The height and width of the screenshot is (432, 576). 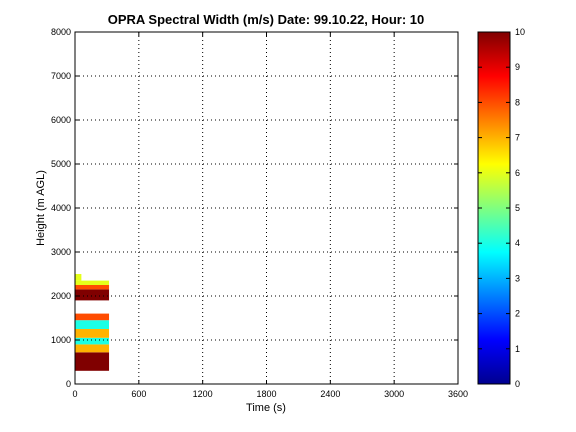 What do you see at coordinates (68, 384) in the screenshot?
I see `y-tick-label: 0` at bounding box center [68, 384].